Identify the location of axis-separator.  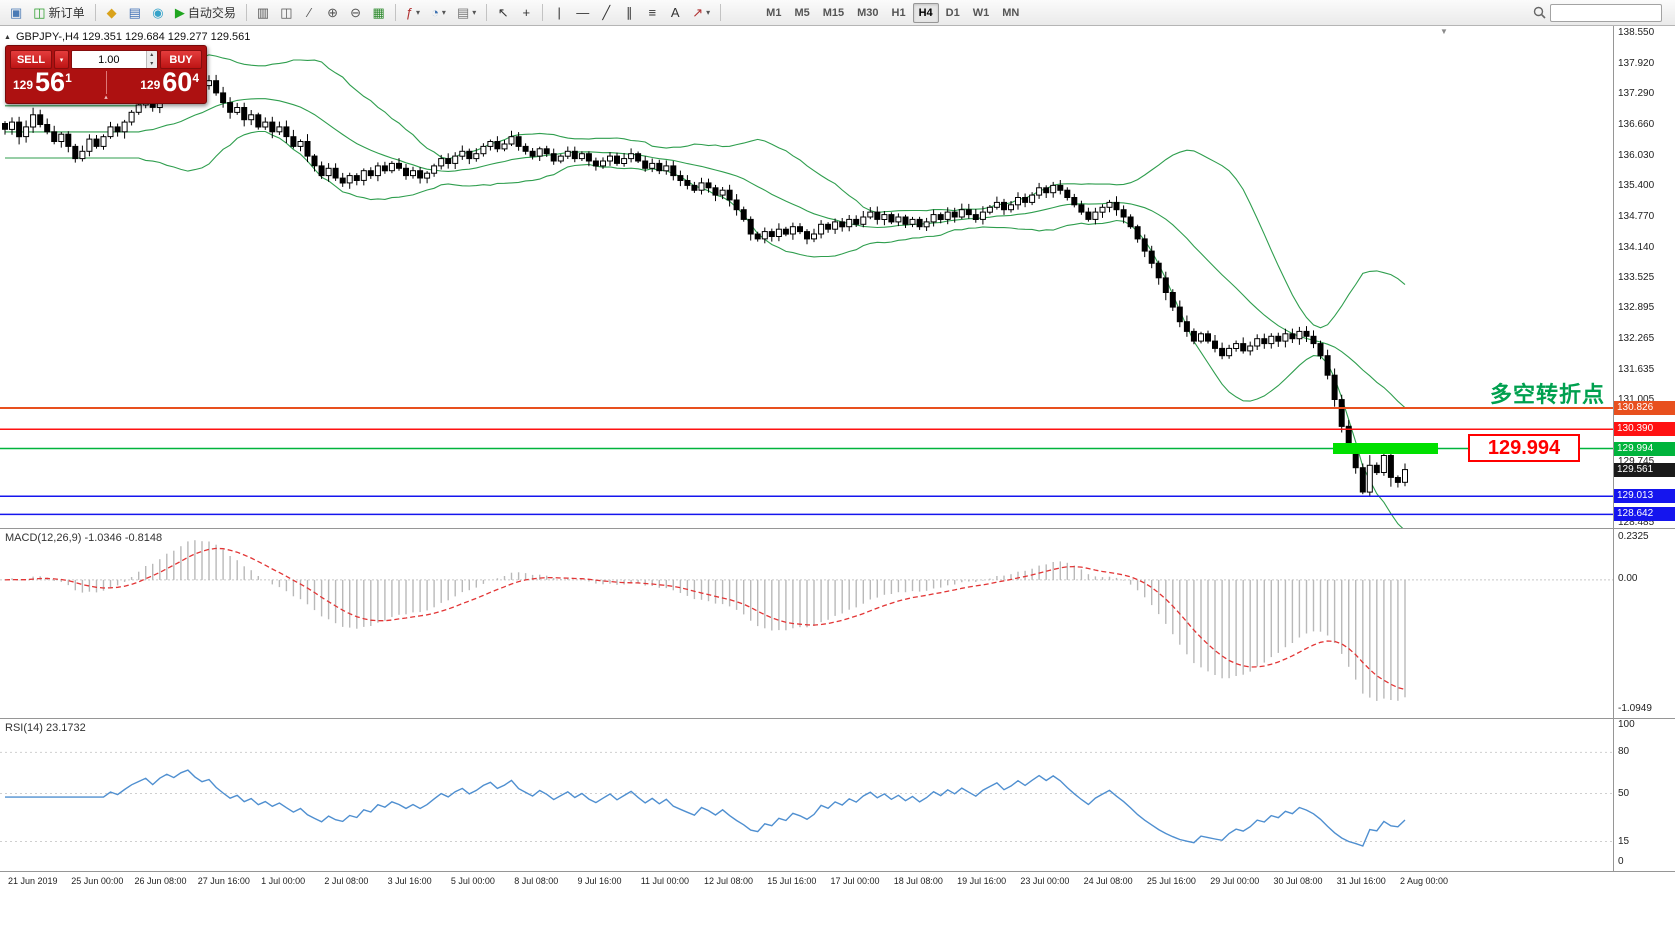
(1644, 718).